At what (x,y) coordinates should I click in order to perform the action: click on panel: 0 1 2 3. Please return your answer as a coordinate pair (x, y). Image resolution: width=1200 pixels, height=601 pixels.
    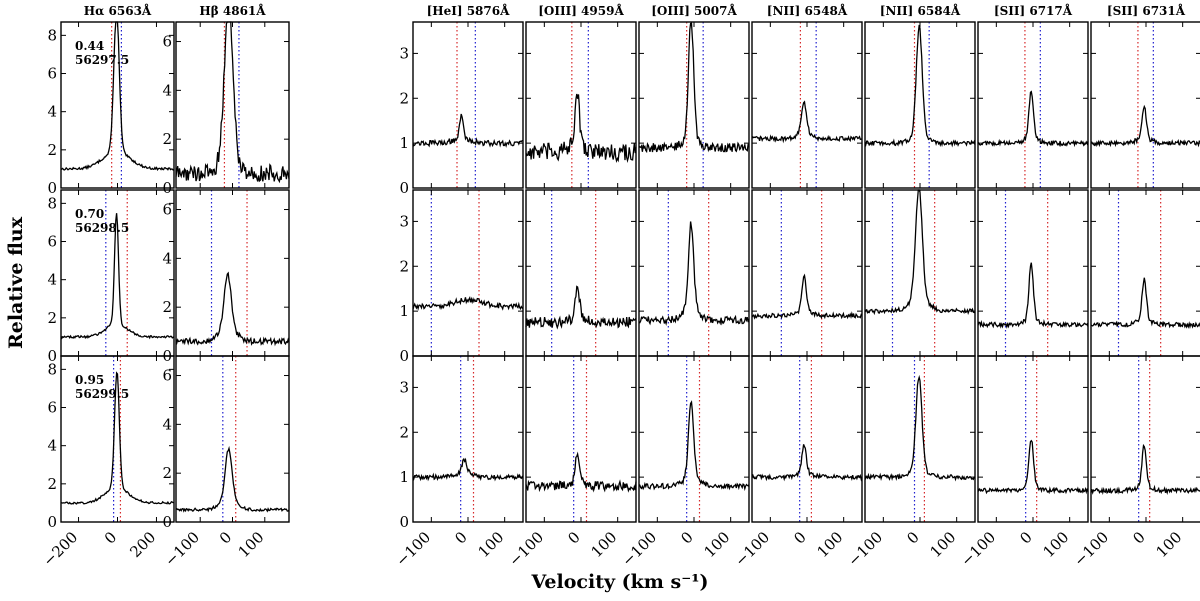
    Looking at the image, I should click on (461, 277).